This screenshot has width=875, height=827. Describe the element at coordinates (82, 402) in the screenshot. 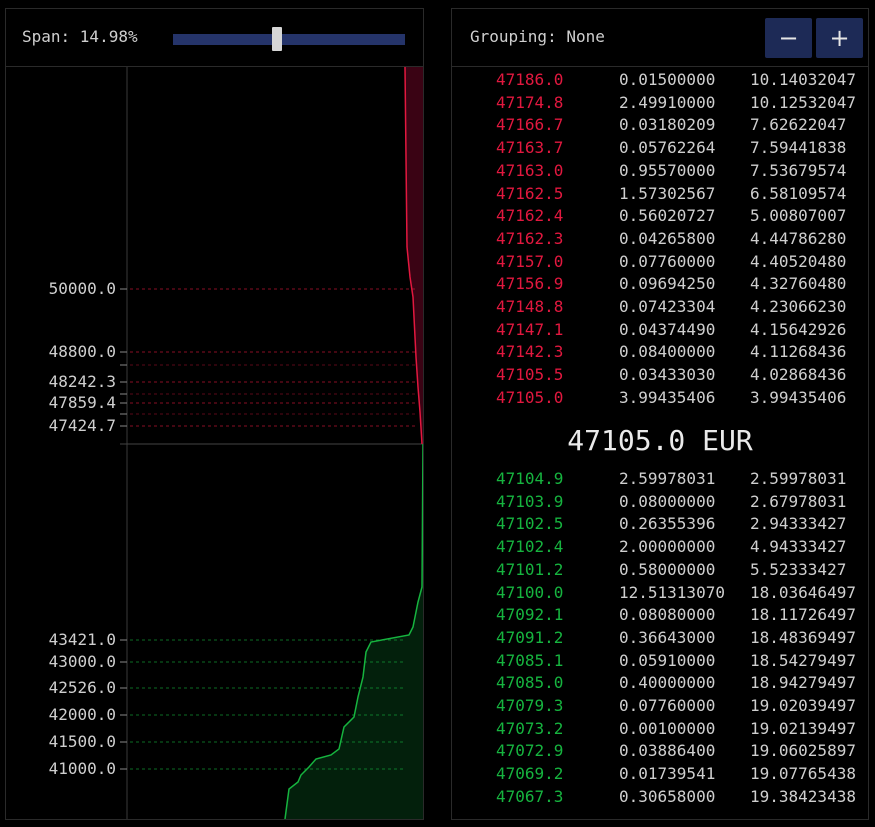

I see `ask-price-label: 47859.4` at that location.